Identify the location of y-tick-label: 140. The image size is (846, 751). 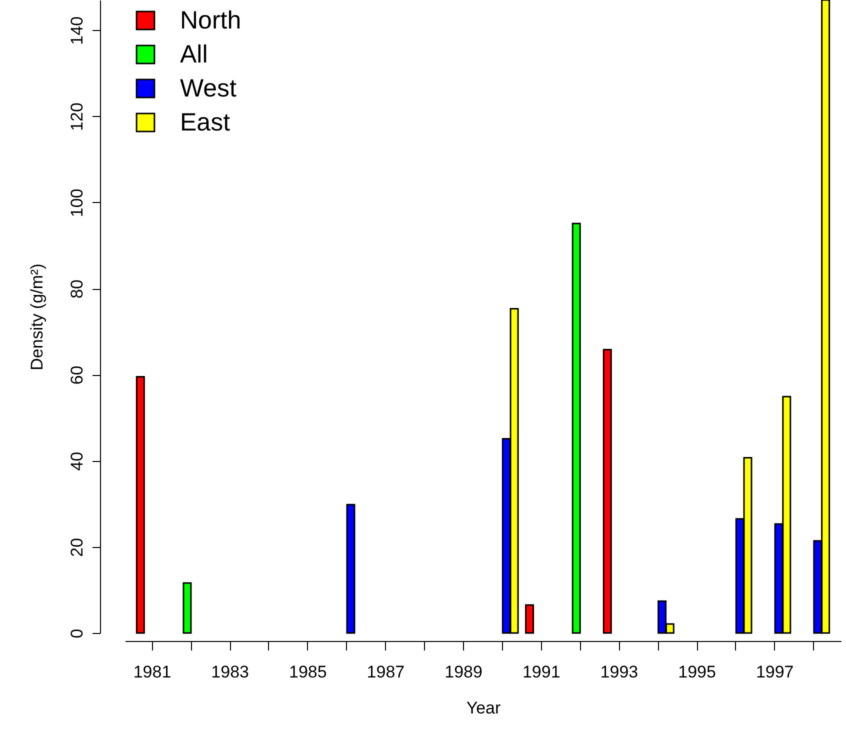
(77, 30).